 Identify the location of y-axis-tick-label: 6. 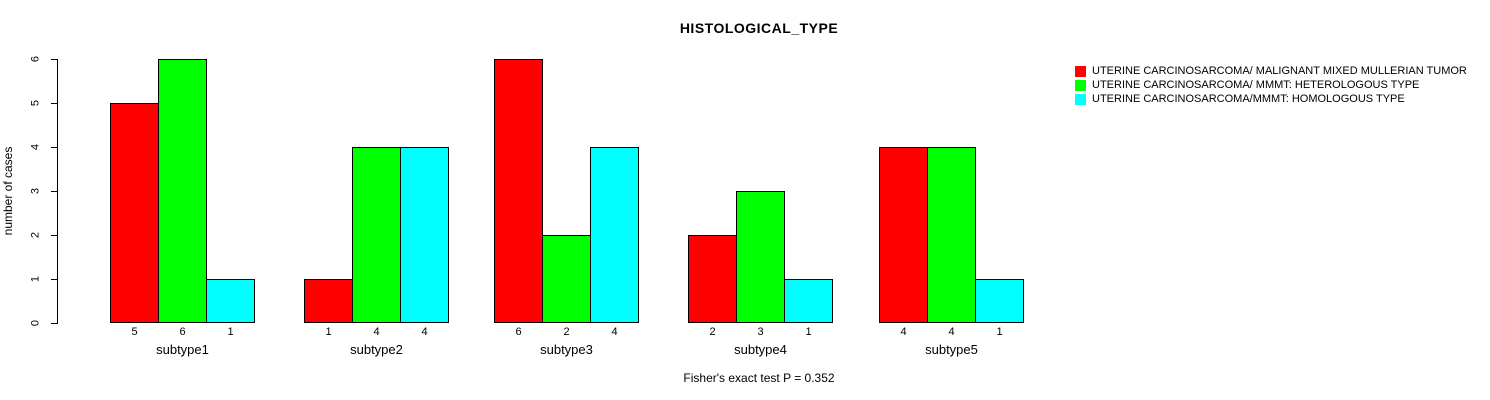
(35, 59).